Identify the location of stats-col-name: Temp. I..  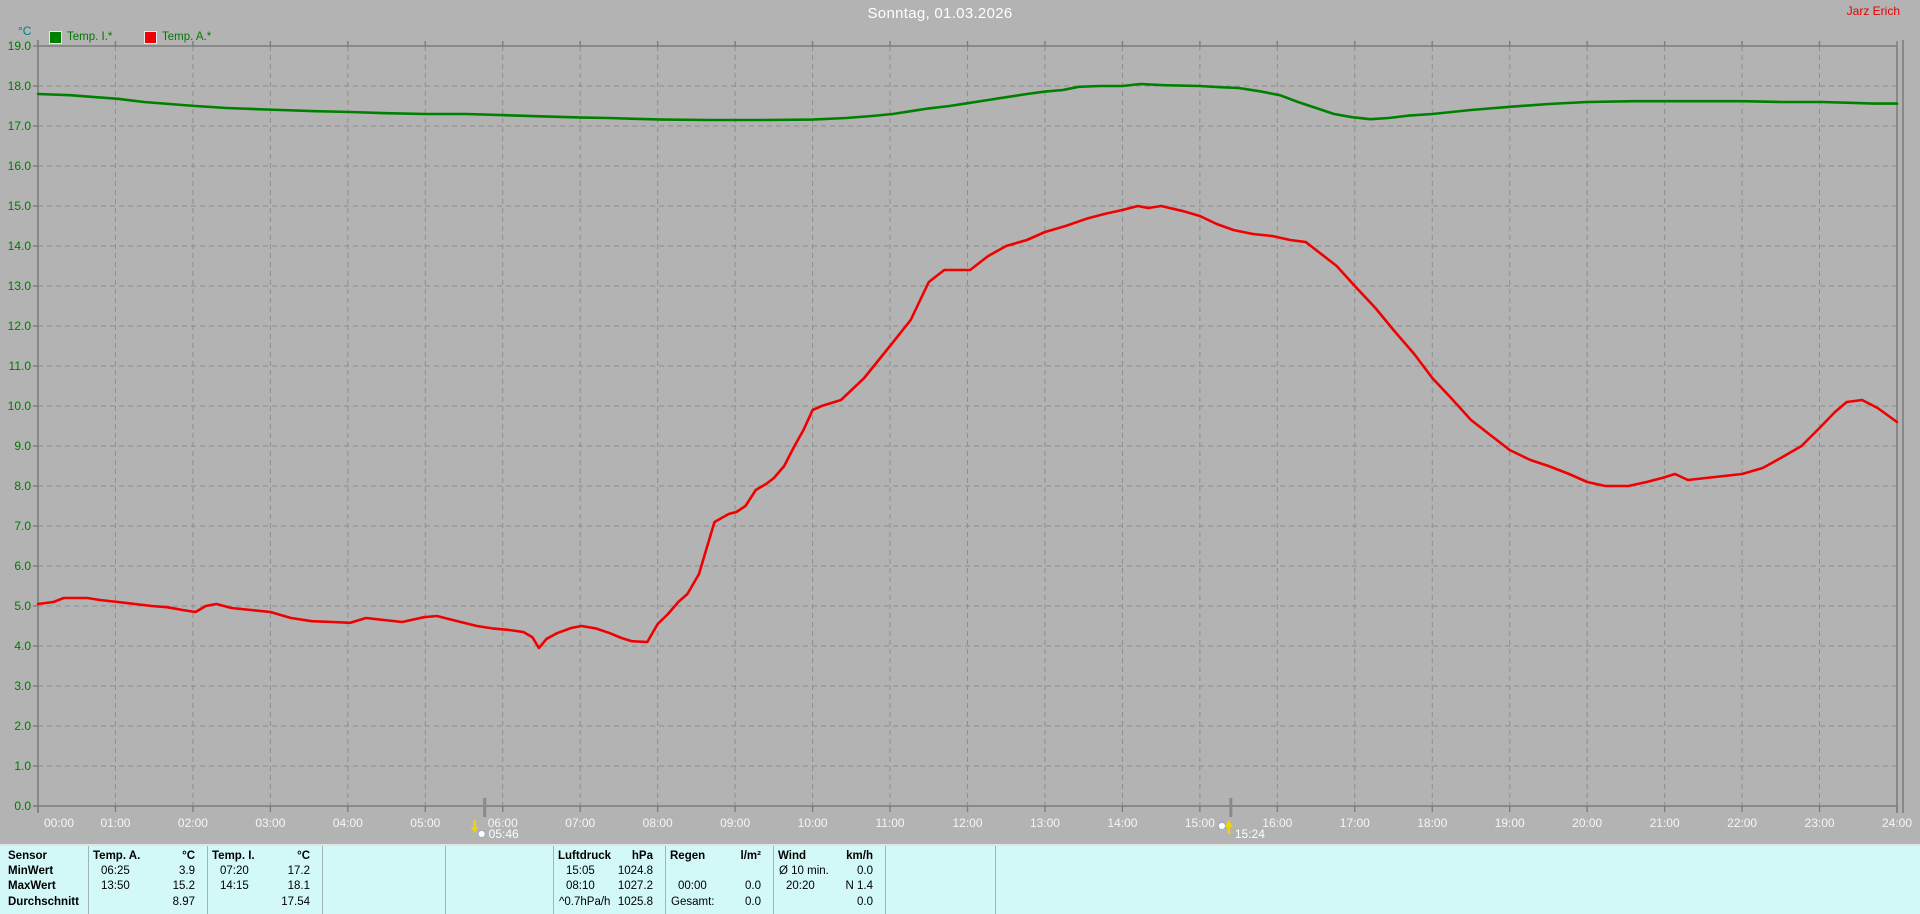
(233, 856).